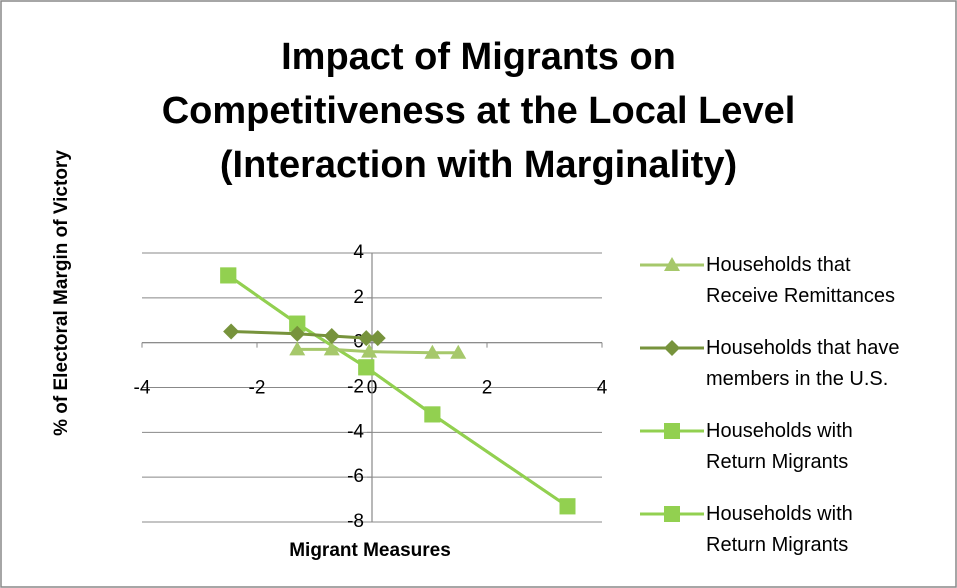 This screenshot has height=588, width=957. Describe the element at coordinates (478, 165) in the screenshot. I see `chart-title: (Interaction with Marginality)` at that location.